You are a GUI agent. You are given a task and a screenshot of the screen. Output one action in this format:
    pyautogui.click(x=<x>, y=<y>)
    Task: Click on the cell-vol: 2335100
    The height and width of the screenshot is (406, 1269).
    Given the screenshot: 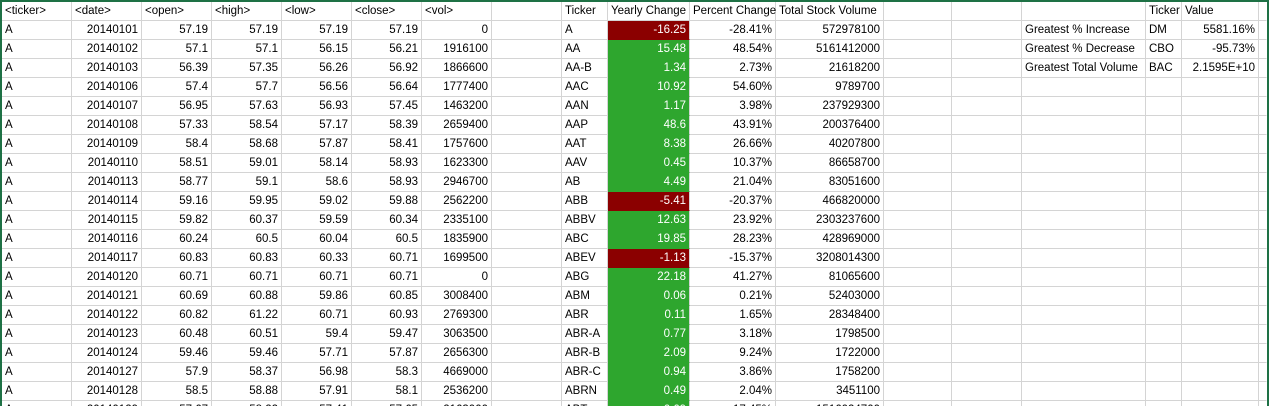 What is the action you would take?
    pyautogui.click(x=457, y=220)
    